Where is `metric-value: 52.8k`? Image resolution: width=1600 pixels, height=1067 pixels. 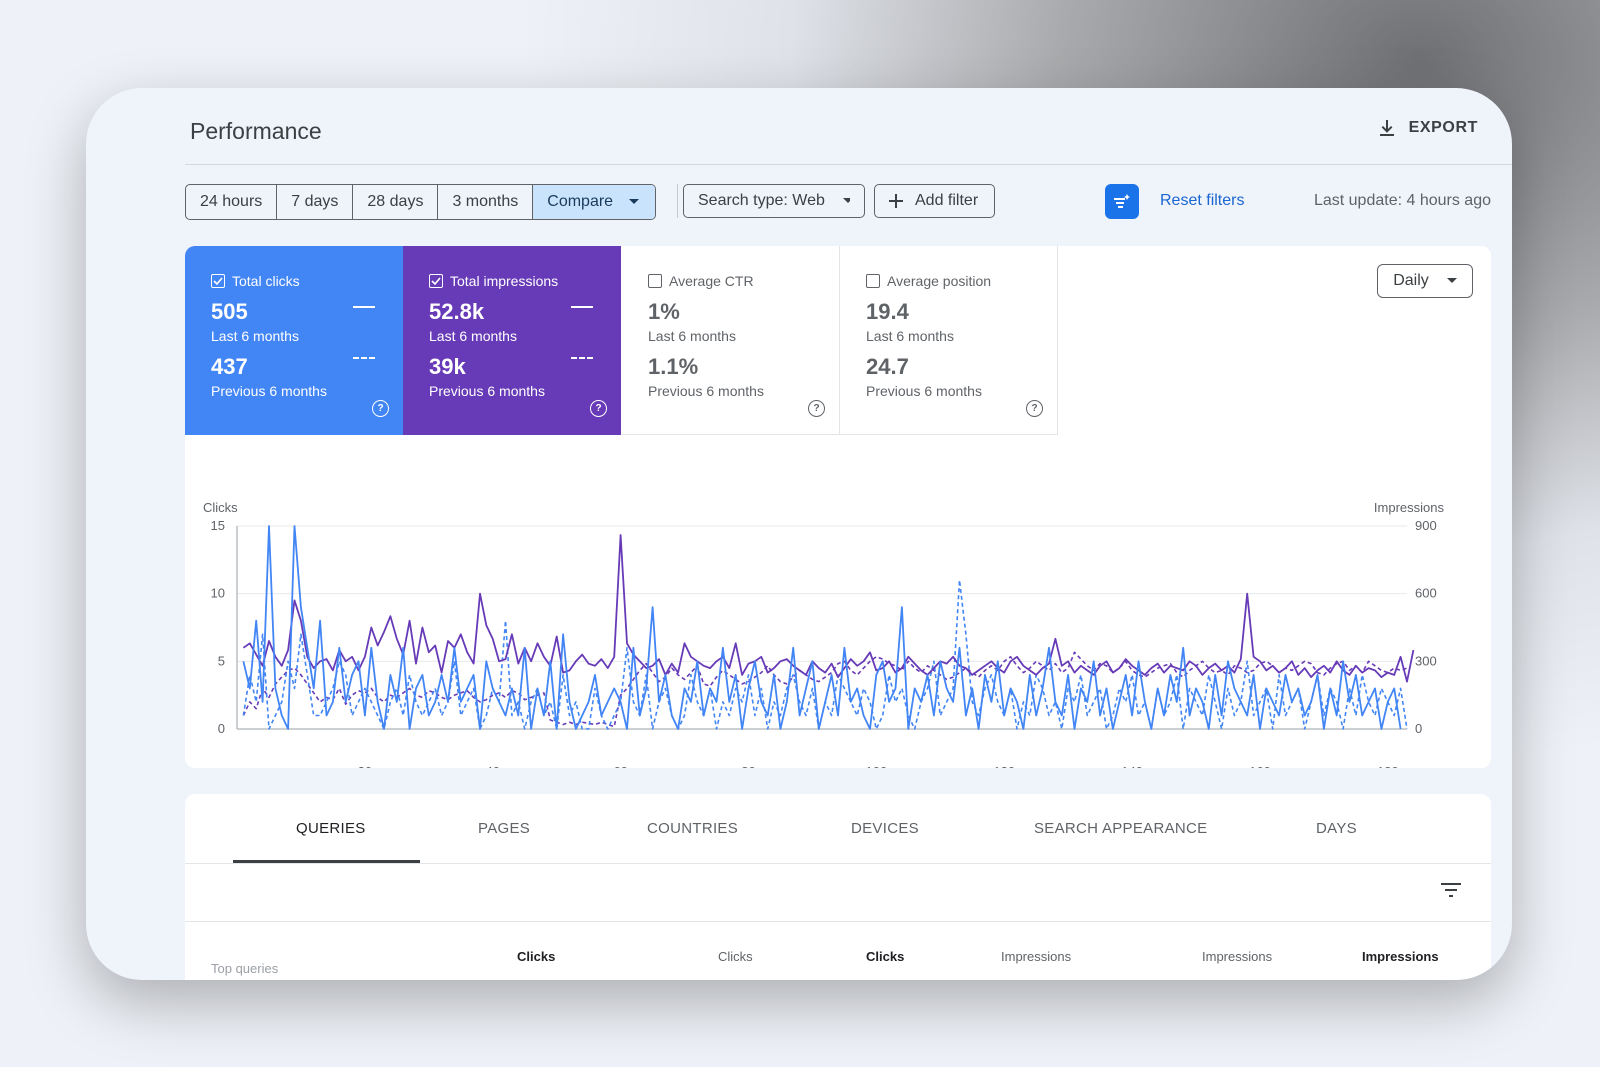 metric-value: 52.8k is located at coordinates (457, 311).